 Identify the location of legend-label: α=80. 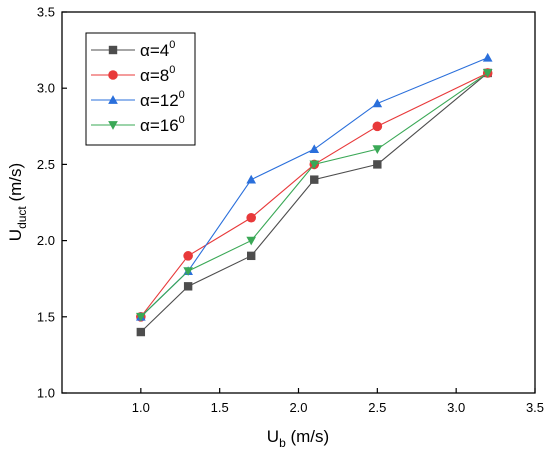
(157, 74).